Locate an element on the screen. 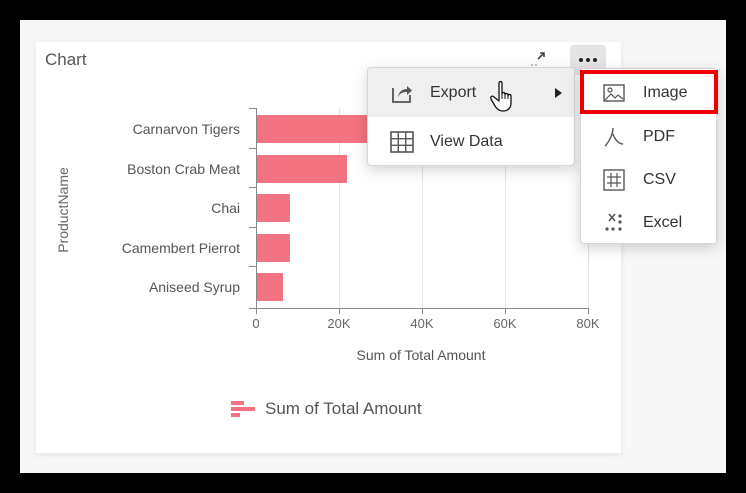 The height and width of the screenshot is (493, 746). export-image-option: Image is located at coordinates (648, 93).